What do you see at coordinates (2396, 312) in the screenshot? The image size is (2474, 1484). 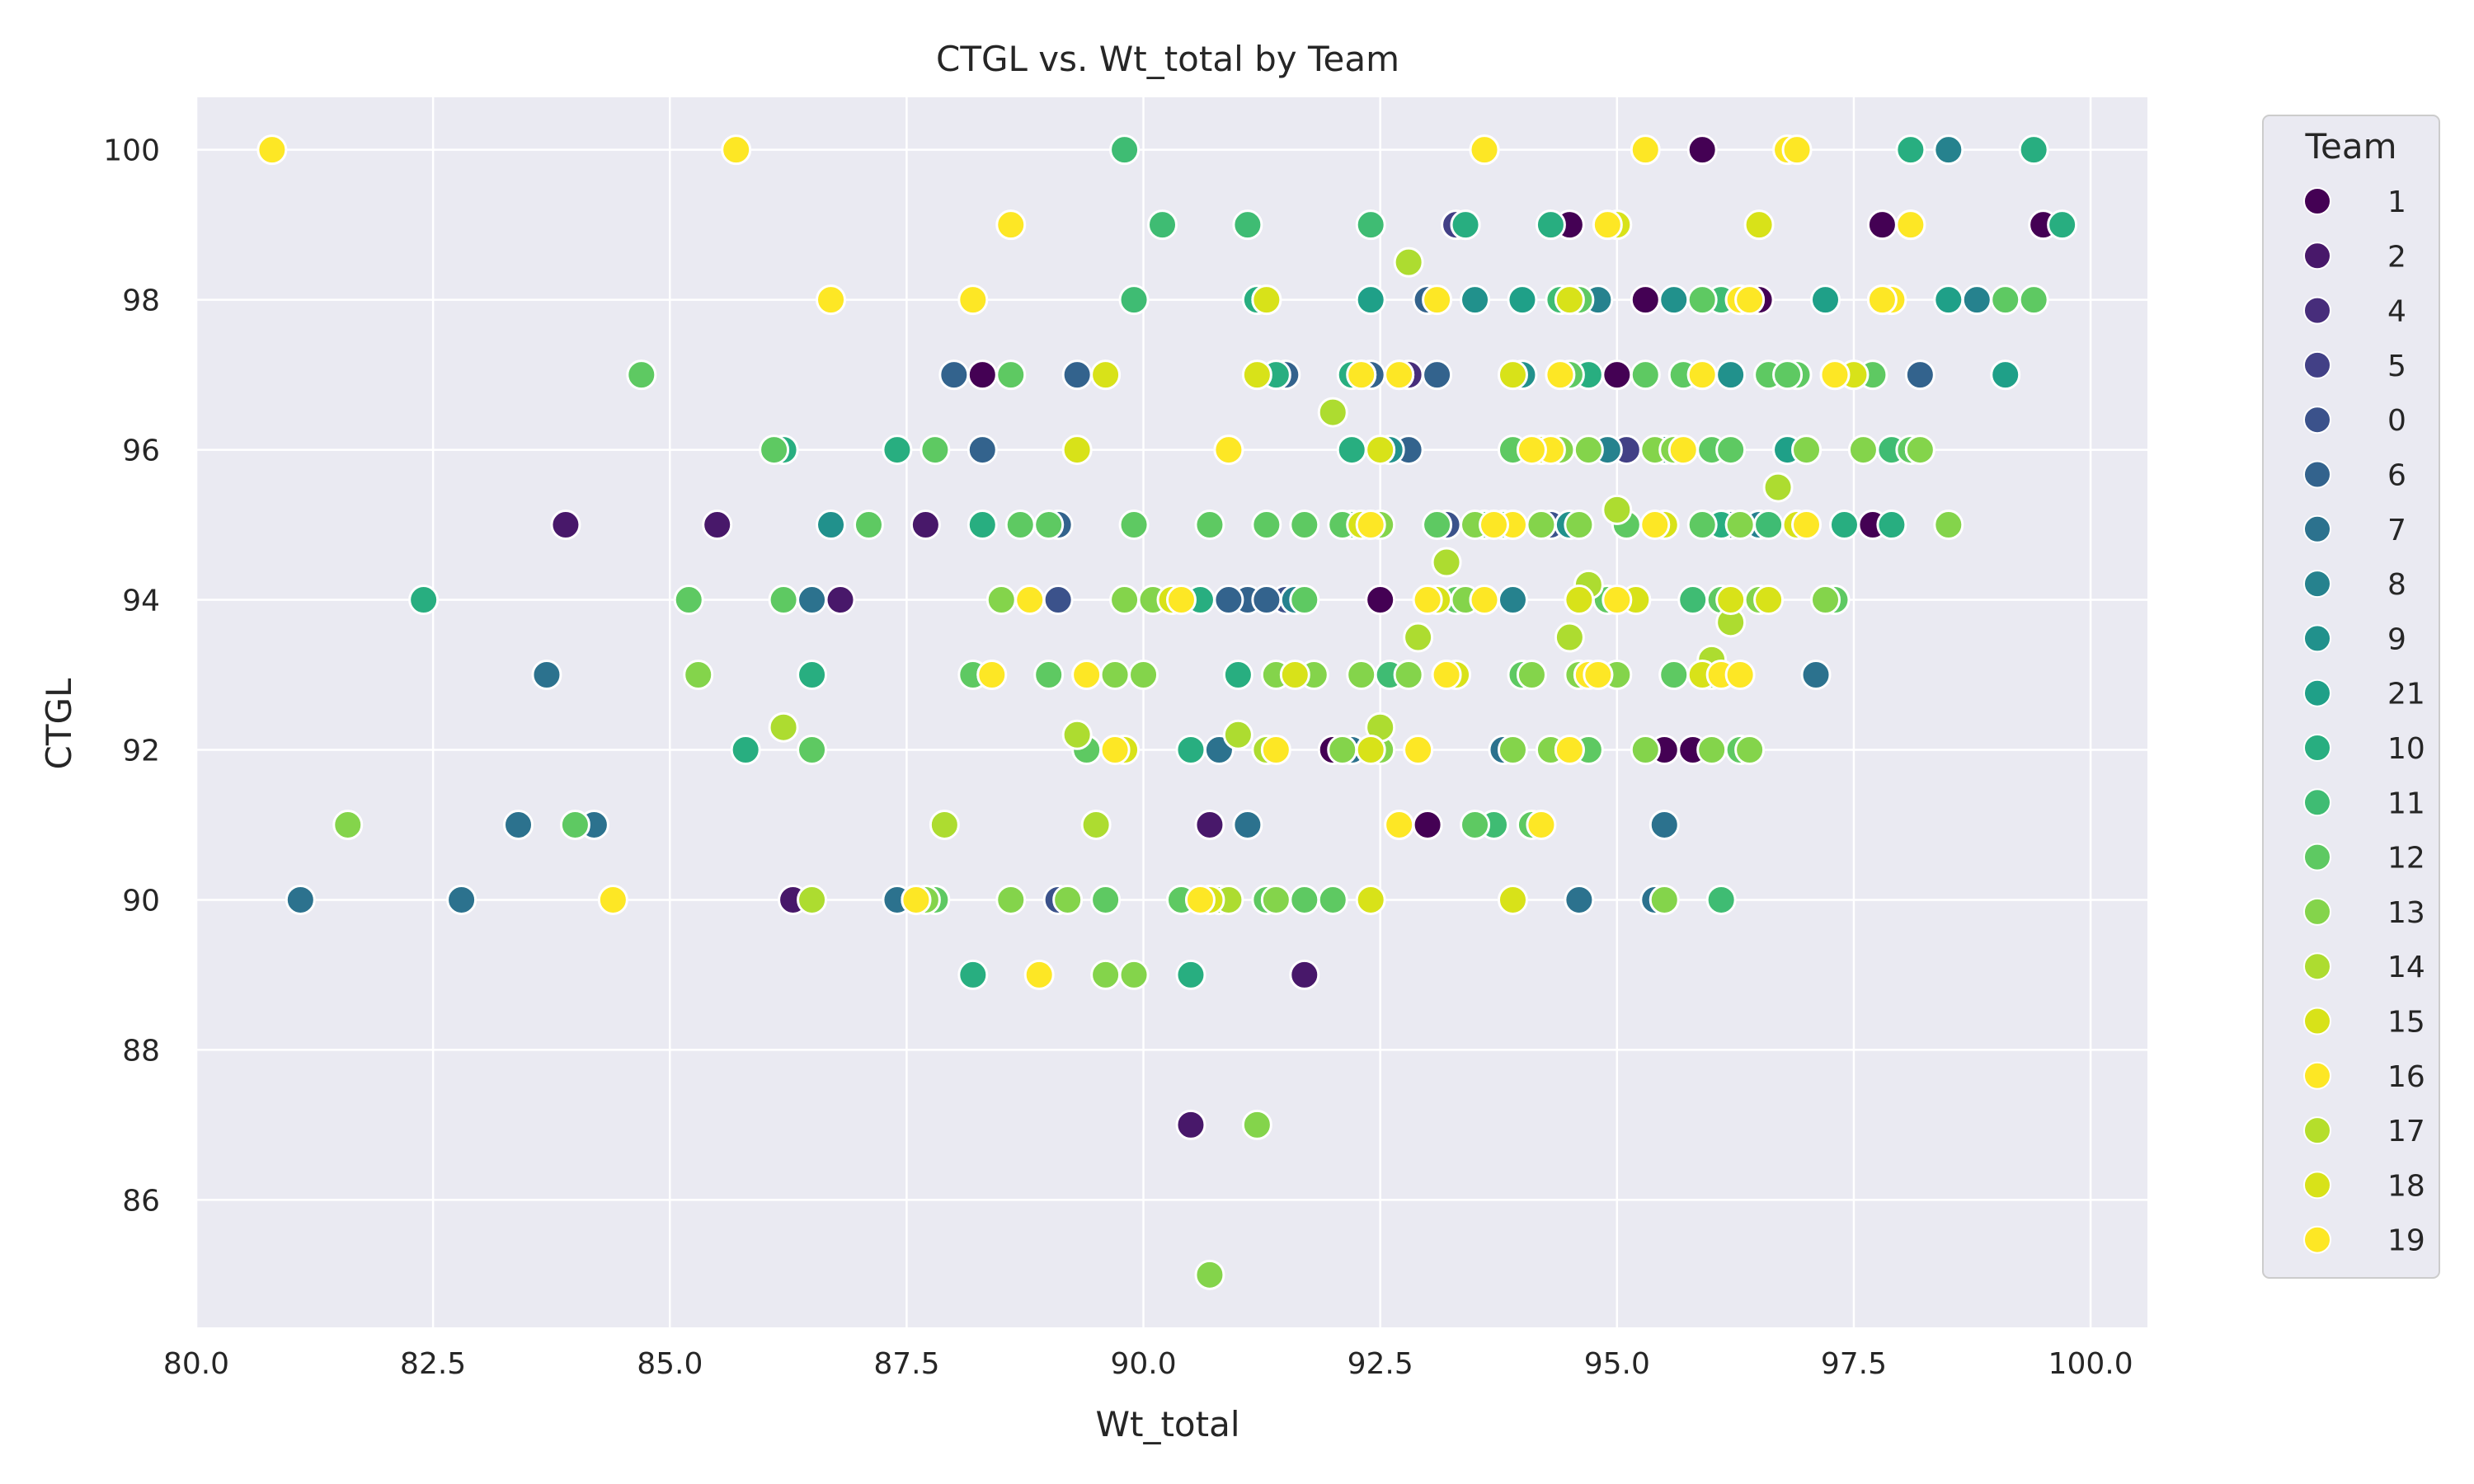 I see `legend-label: 4` at bounding box center [2396, 312].